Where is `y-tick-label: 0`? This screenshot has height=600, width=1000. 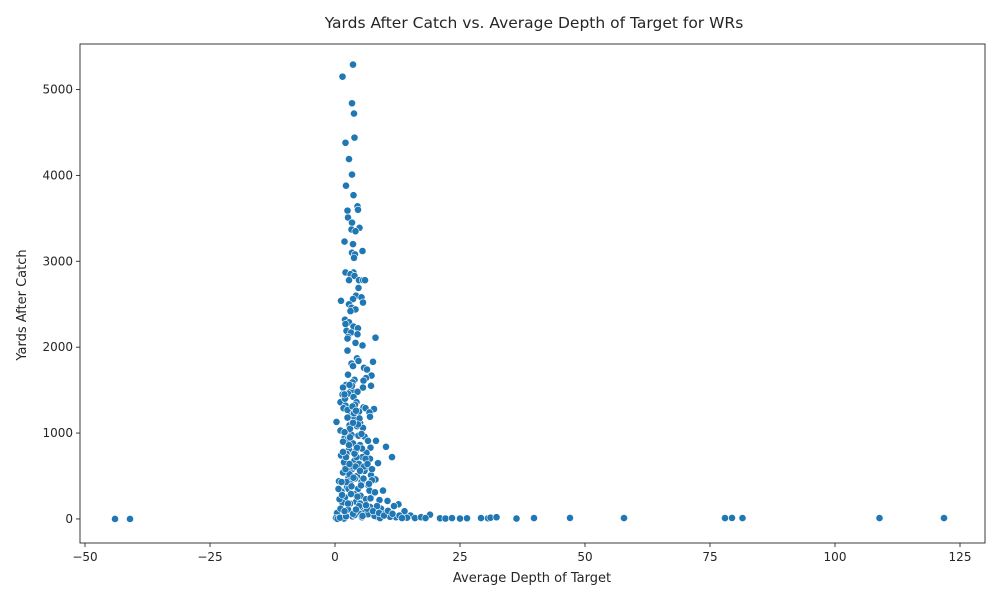
y-tick-label: 0 is located at coordinates (69, 519).